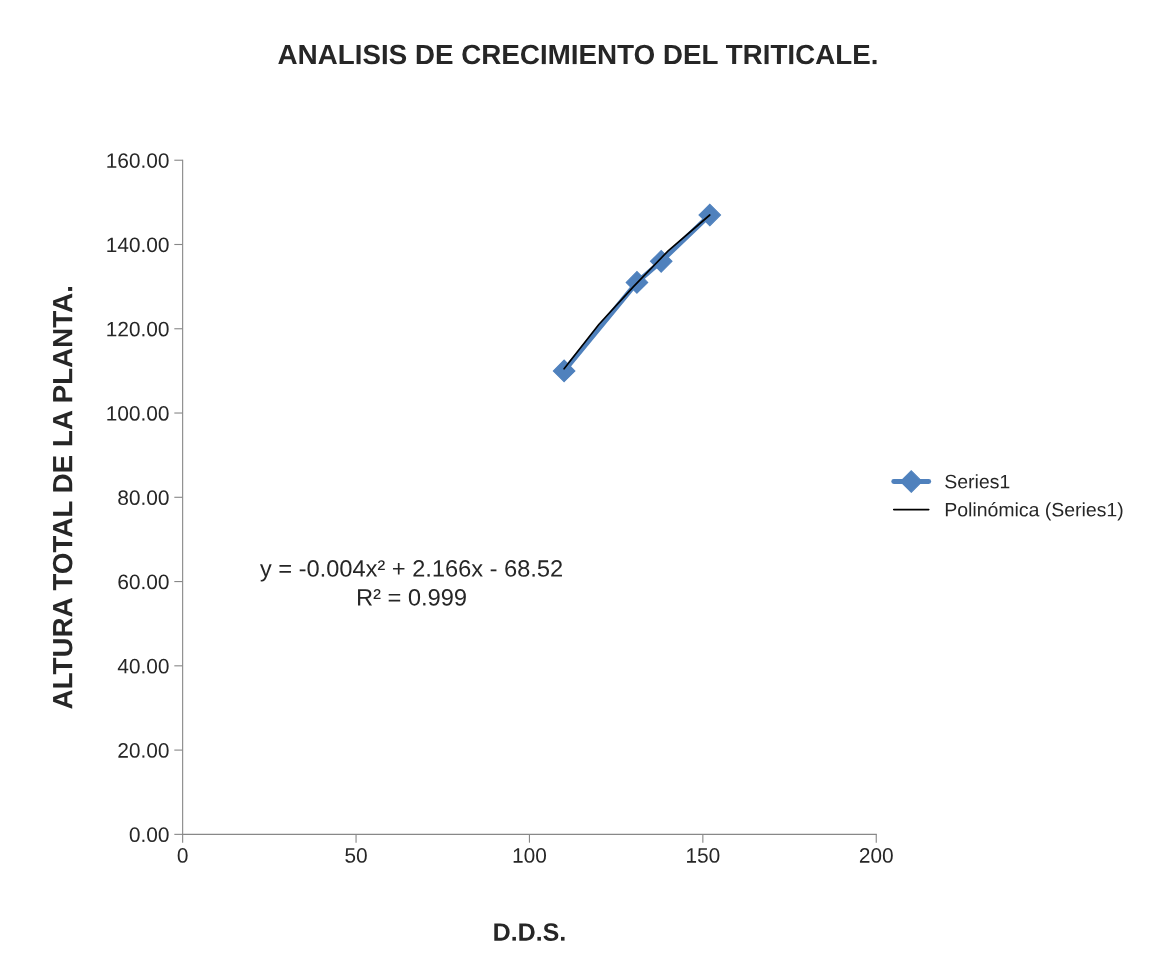 The image size is (1156, 977). Describe the element at coordinates (356, 855) in the screenshot. I see `x-tick-label: 50` at that location.